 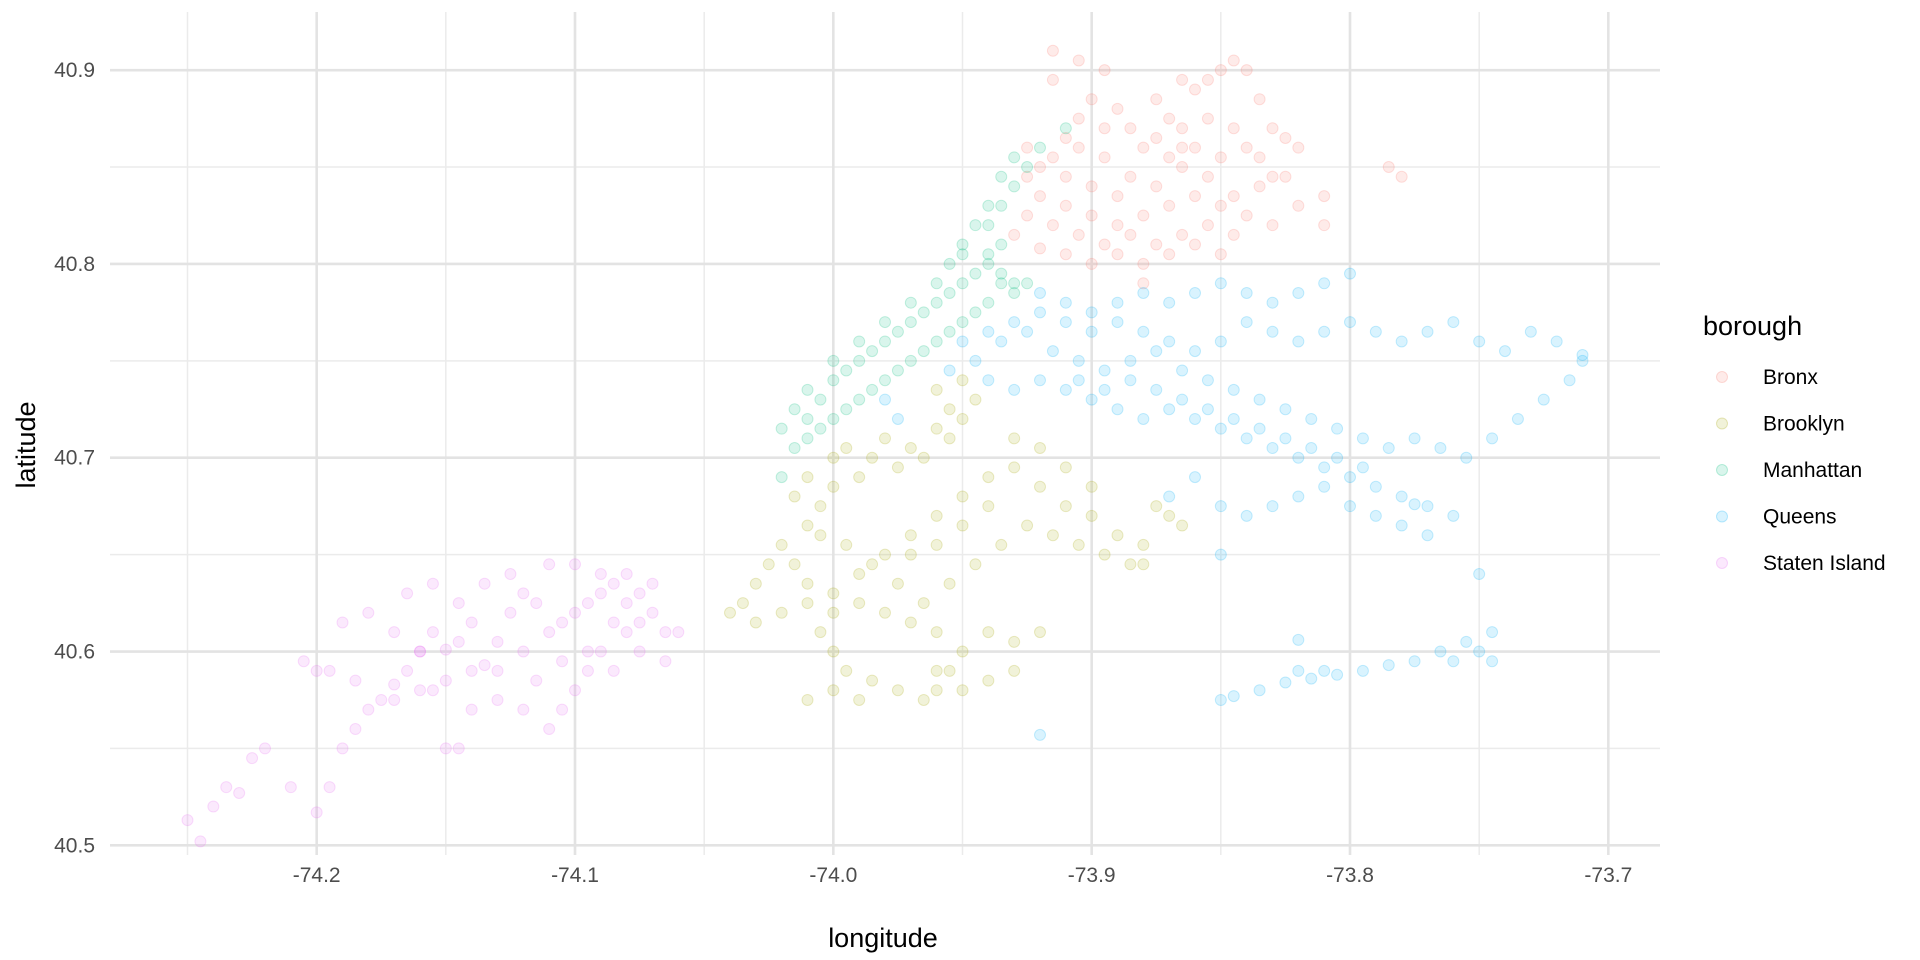 What do you see at coordinates (26, 444) in the screenshot?
I see `y-axis-title: latitude` at bounding box center [26, 444].